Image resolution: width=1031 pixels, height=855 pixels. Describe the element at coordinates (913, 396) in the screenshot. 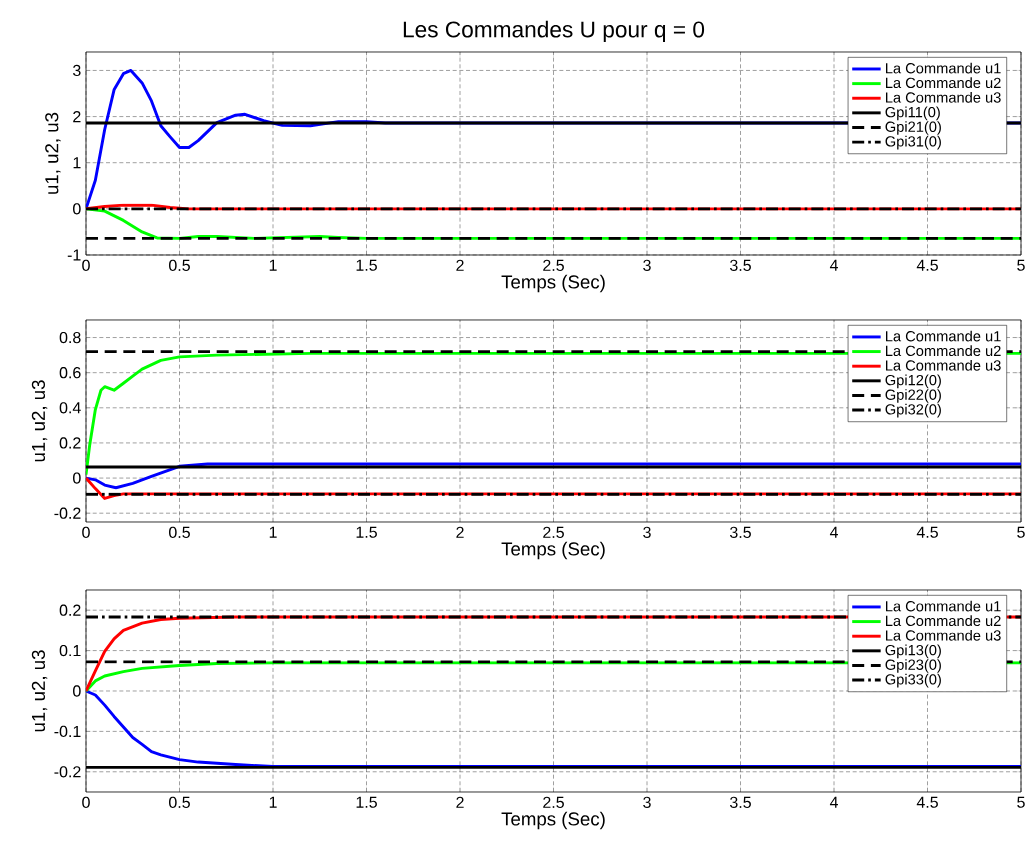

I see `legend-label: Gpi22(0)` at that location.